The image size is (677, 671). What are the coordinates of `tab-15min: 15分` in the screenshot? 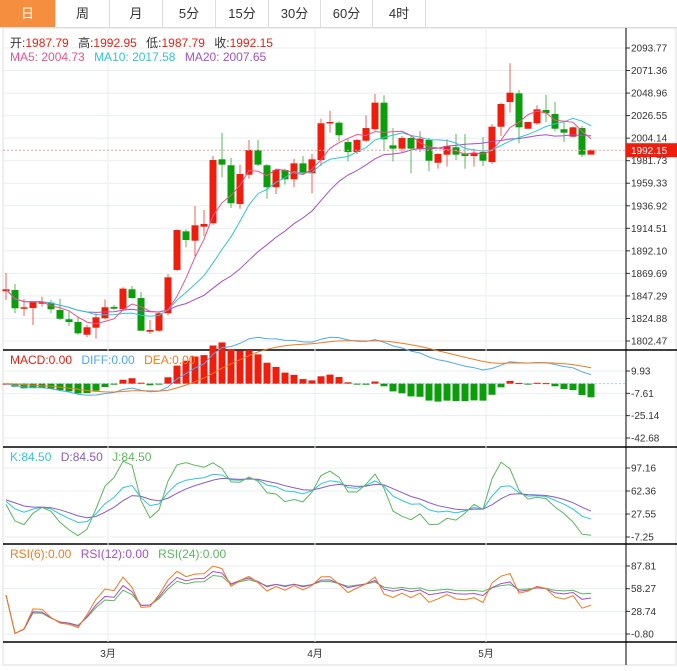 It's located at (242, 13).